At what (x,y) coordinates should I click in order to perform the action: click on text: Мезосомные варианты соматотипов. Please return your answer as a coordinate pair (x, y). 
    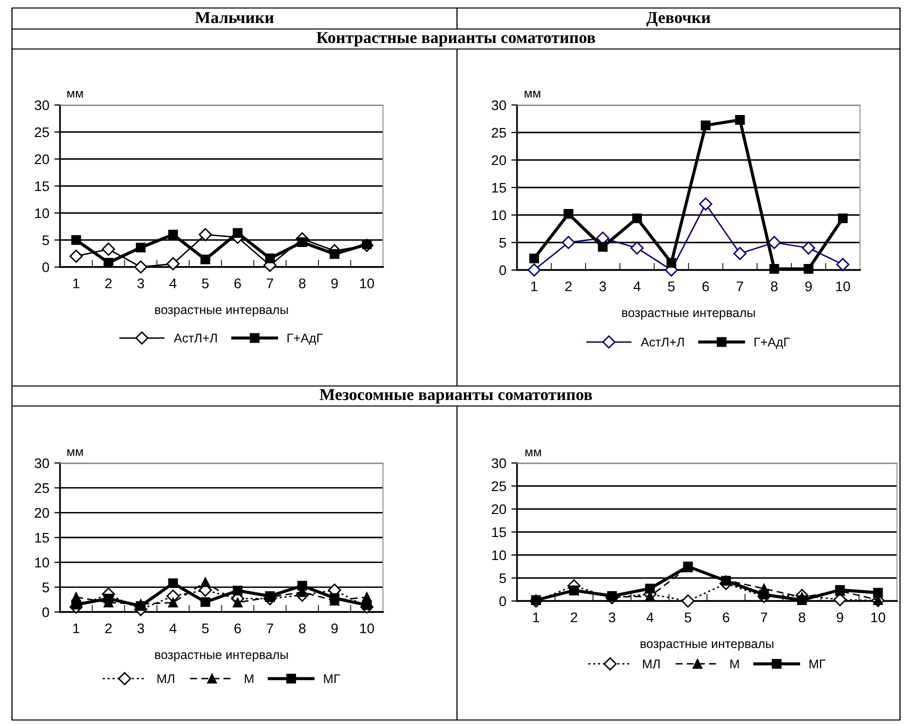
    Looking at the image, I should click on (456, 396).